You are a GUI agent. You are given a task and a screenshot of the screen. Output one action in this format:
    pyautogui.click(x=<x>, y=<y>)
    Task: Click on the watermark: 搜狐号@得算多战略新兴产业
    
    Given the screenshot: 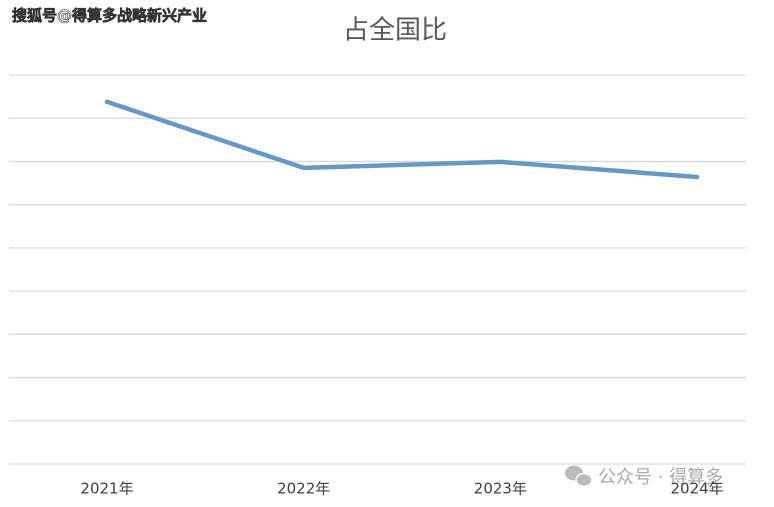 What is the action you would take?
    pyautogui.click(x=109, y=16)
    